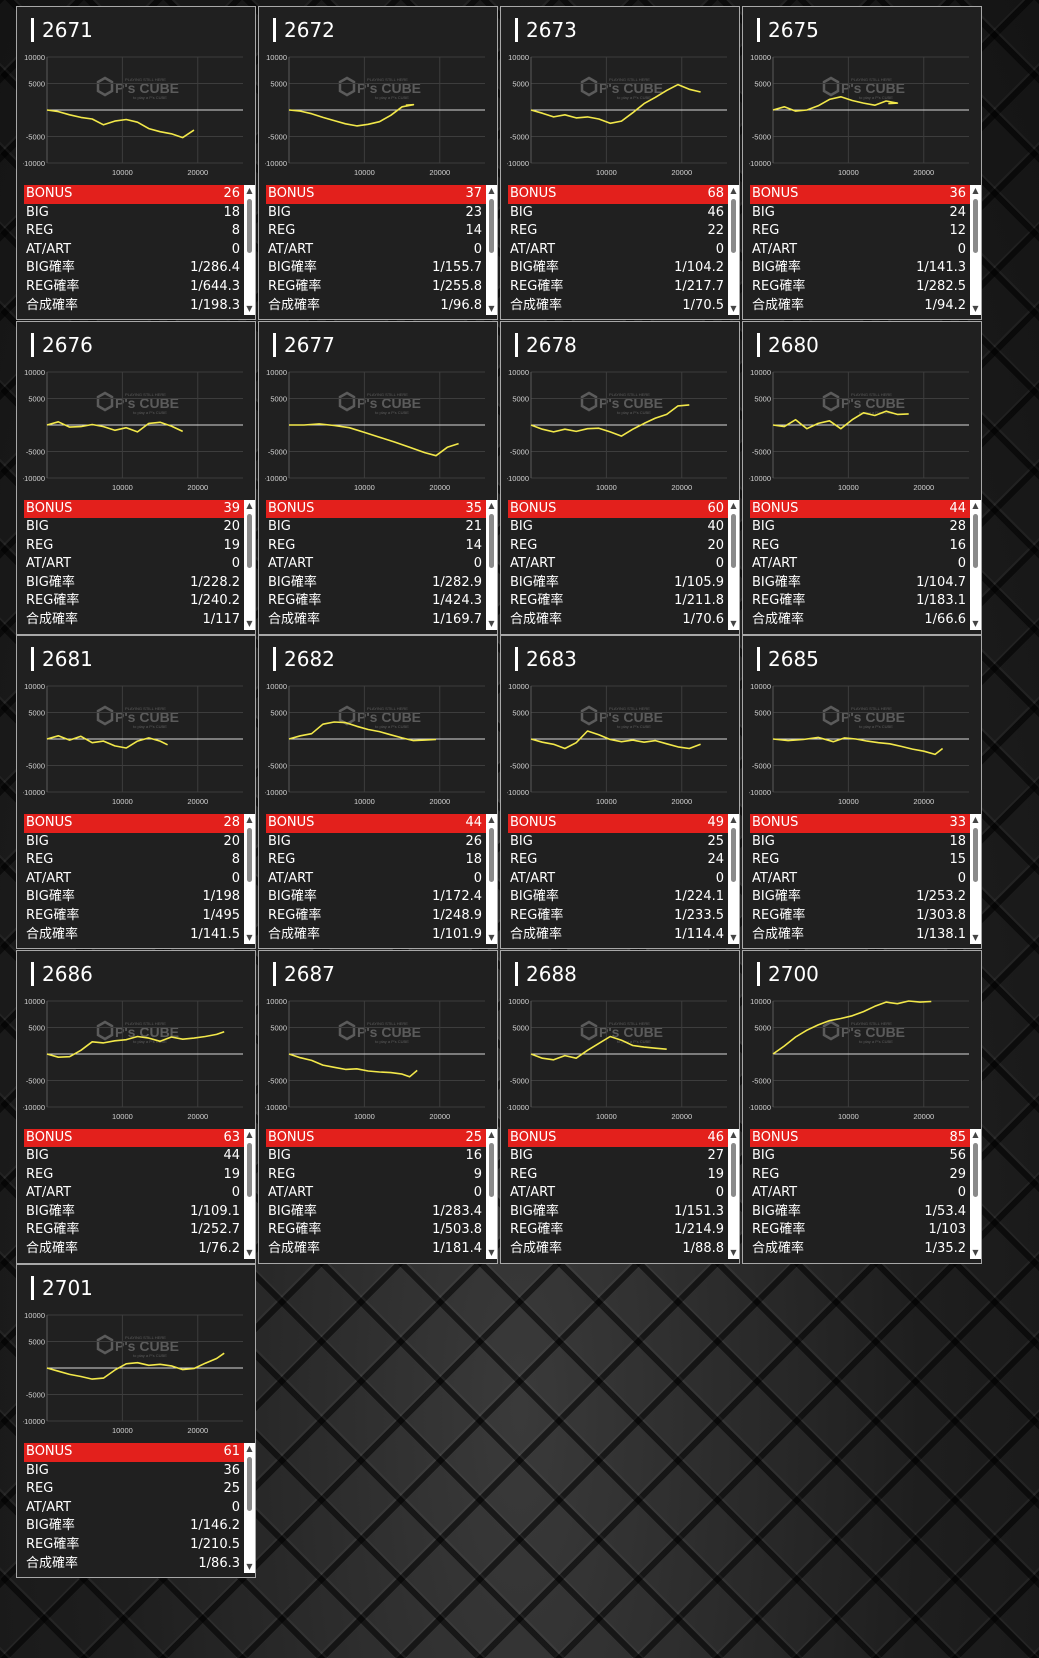 The height and width of the screenshot is (1658, 1039). What do you see at coordinates (618, 823) in the screenshot?
I see `stat-row-bonus: BONUS 49` at bounding box center [618, 823].